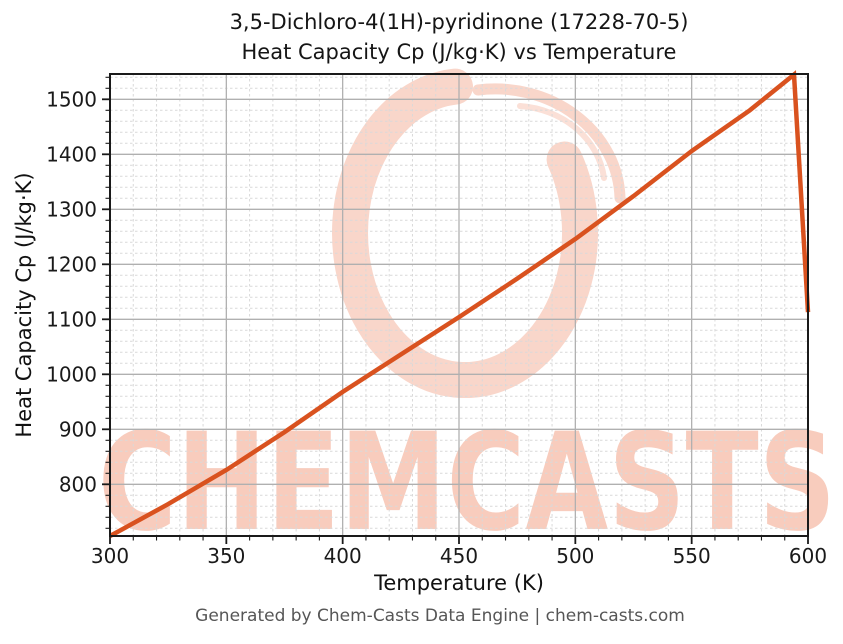 The image size is (843, 644). Describe the element at coordinates (71, 319) in the screenshot. I see `y-tick-label: 1100` at that location.